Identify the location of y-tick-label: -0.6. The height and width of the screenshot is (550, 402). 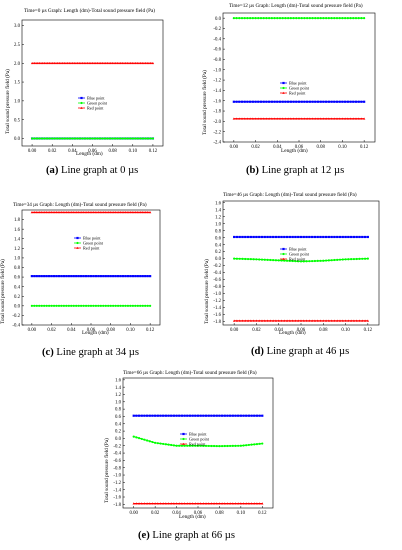
(117, 461).